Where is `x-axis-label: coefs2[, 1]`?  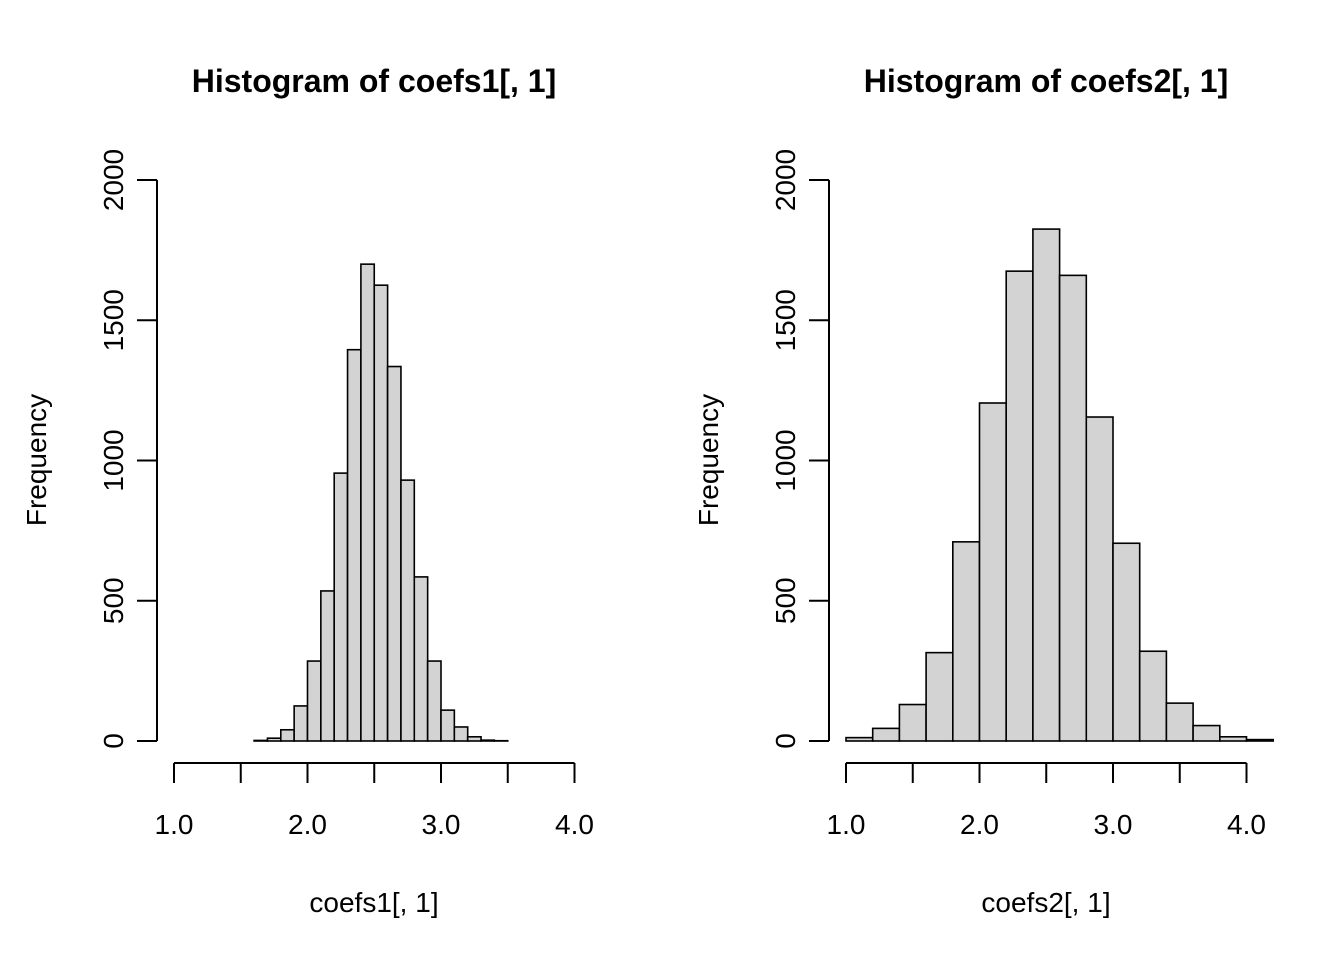
x-axis-label: coefs2[, 1] is located at coordinates (1045, 902).